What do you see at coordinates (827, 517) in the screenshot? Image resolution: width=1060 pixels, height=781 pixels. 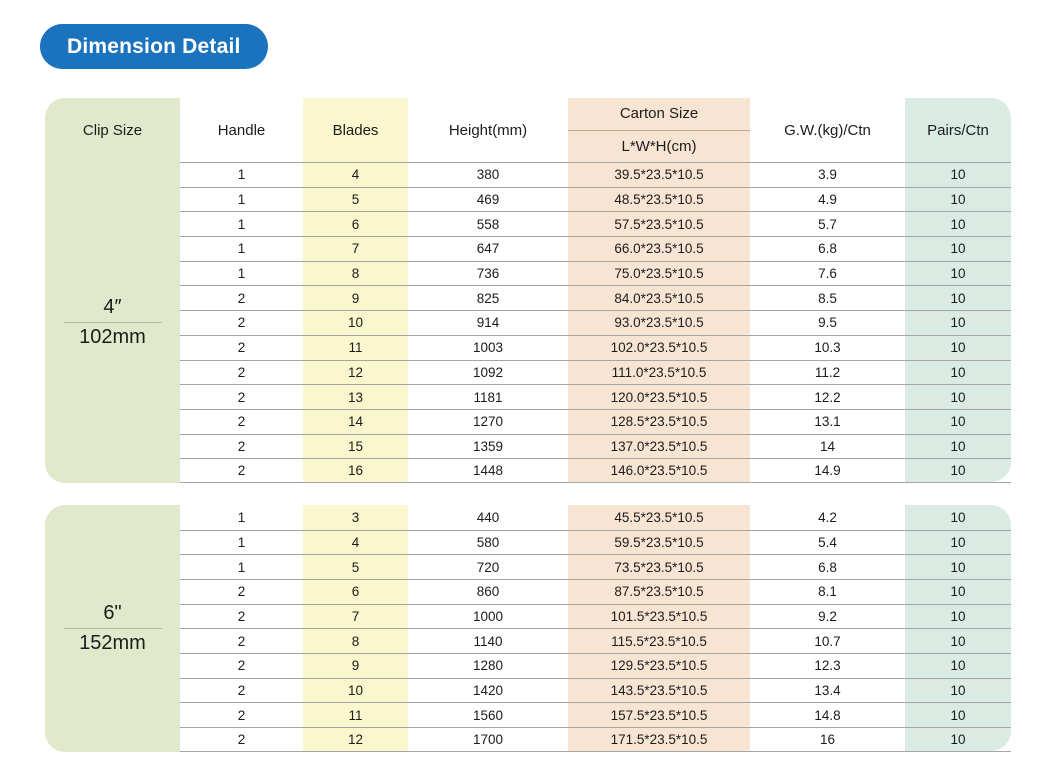 I see `gw-cell: 4.2` at bounding box center [827, 517].